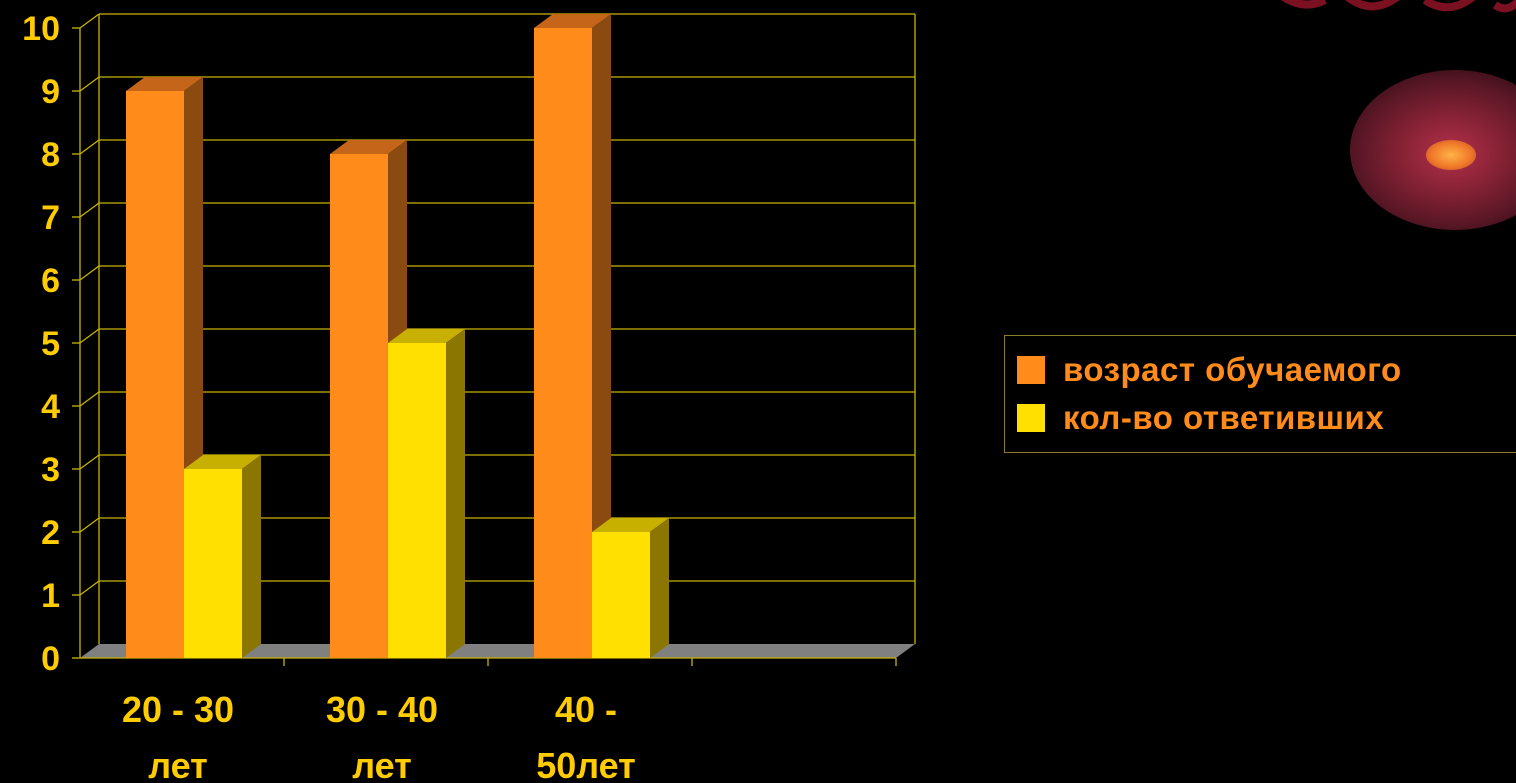 The width and height of the screenshot is (1516, 783). I want to click on y-tick-label: 0, so click(50, 659).